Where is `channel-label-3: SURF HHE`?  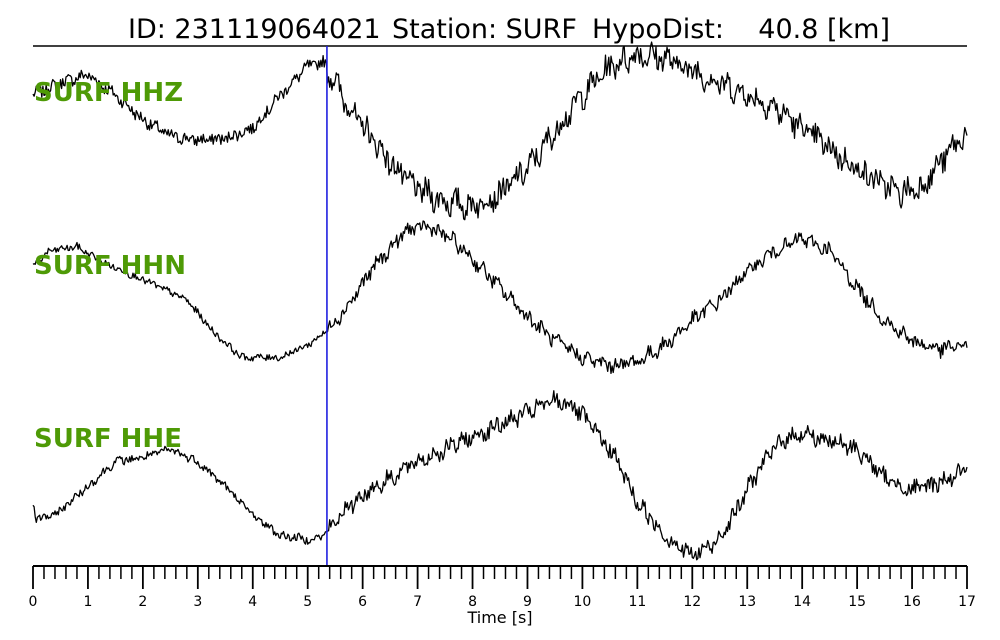 channel-label-3: SURF HHE is located at coordinates (108, 439).